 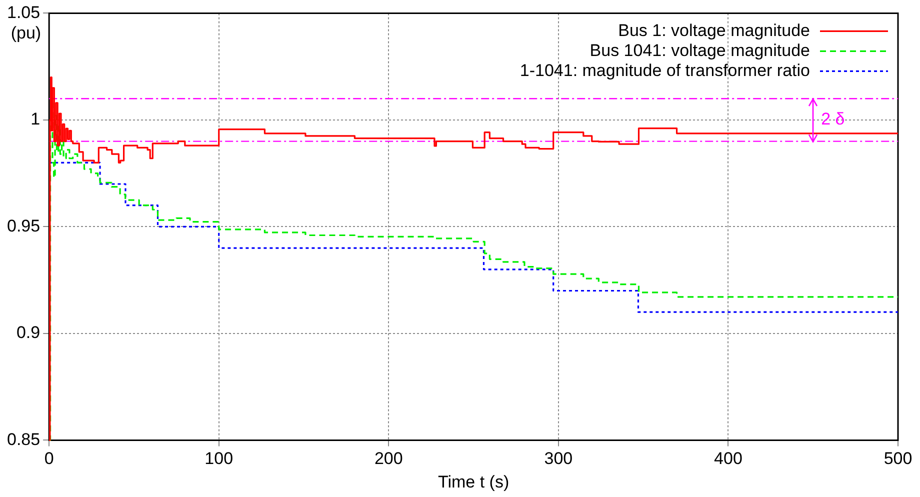 What do you see at coordinates (35, 119) in the screenshot?
I see `y-tick-label: 1` at bounding box center [35, 119].